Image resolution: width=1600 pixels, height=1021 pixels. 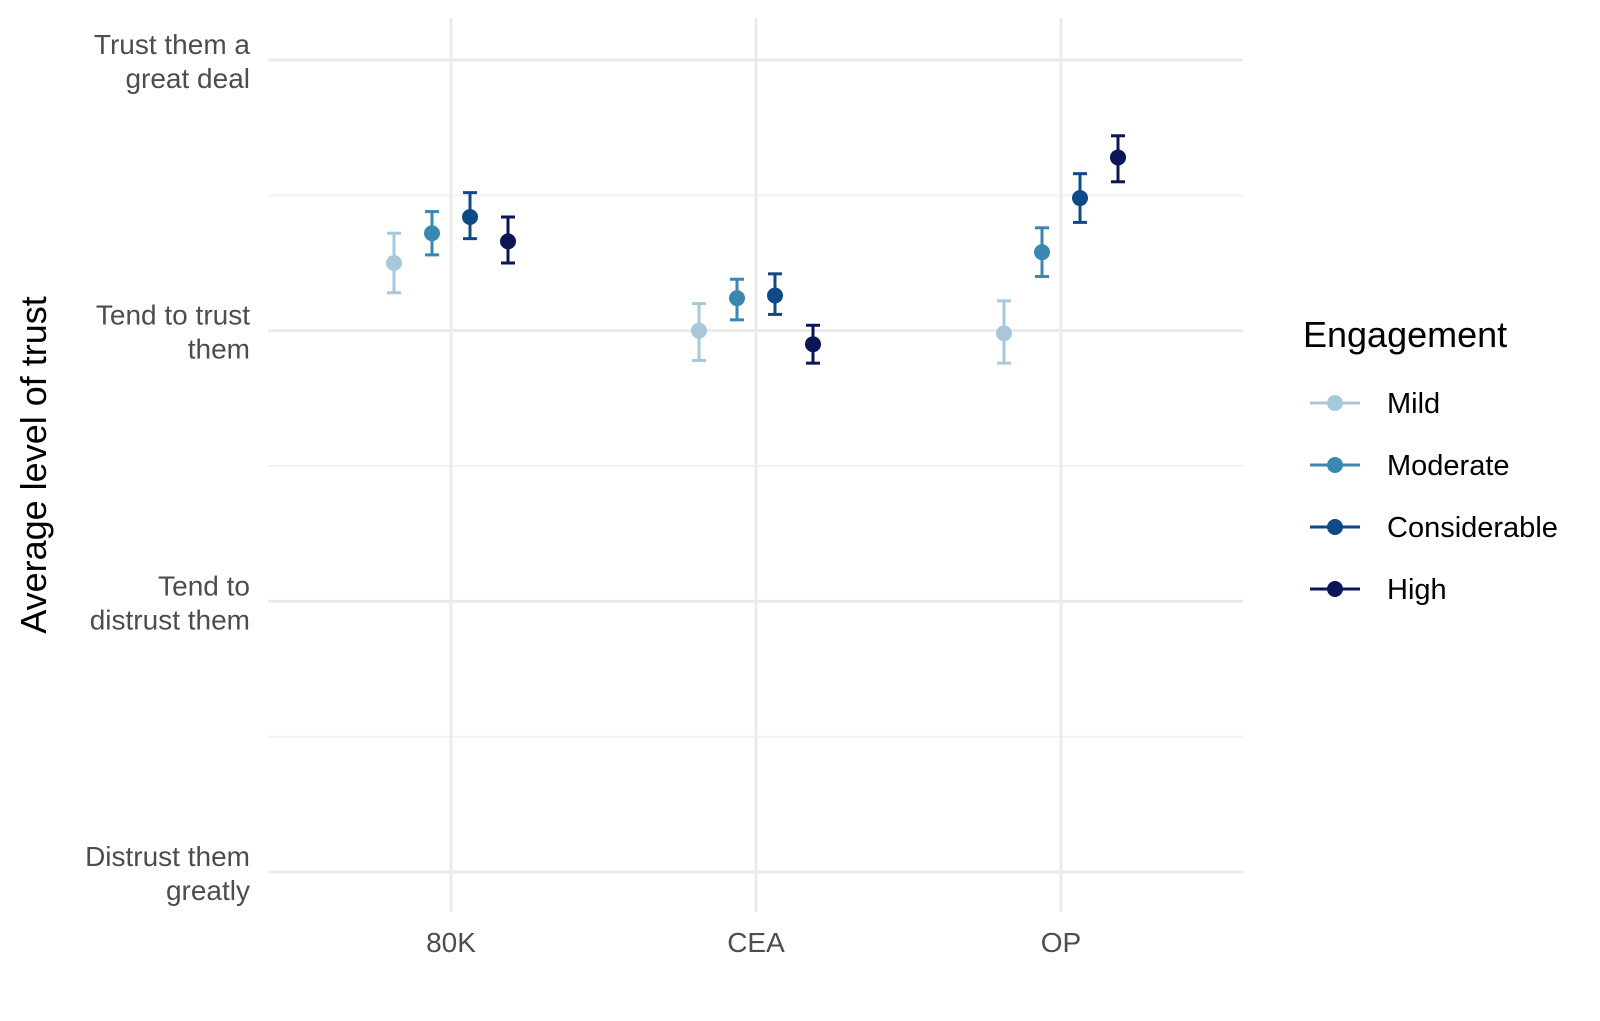 I want to click on legend-title: Engagement, so click(x=1405, y=334).